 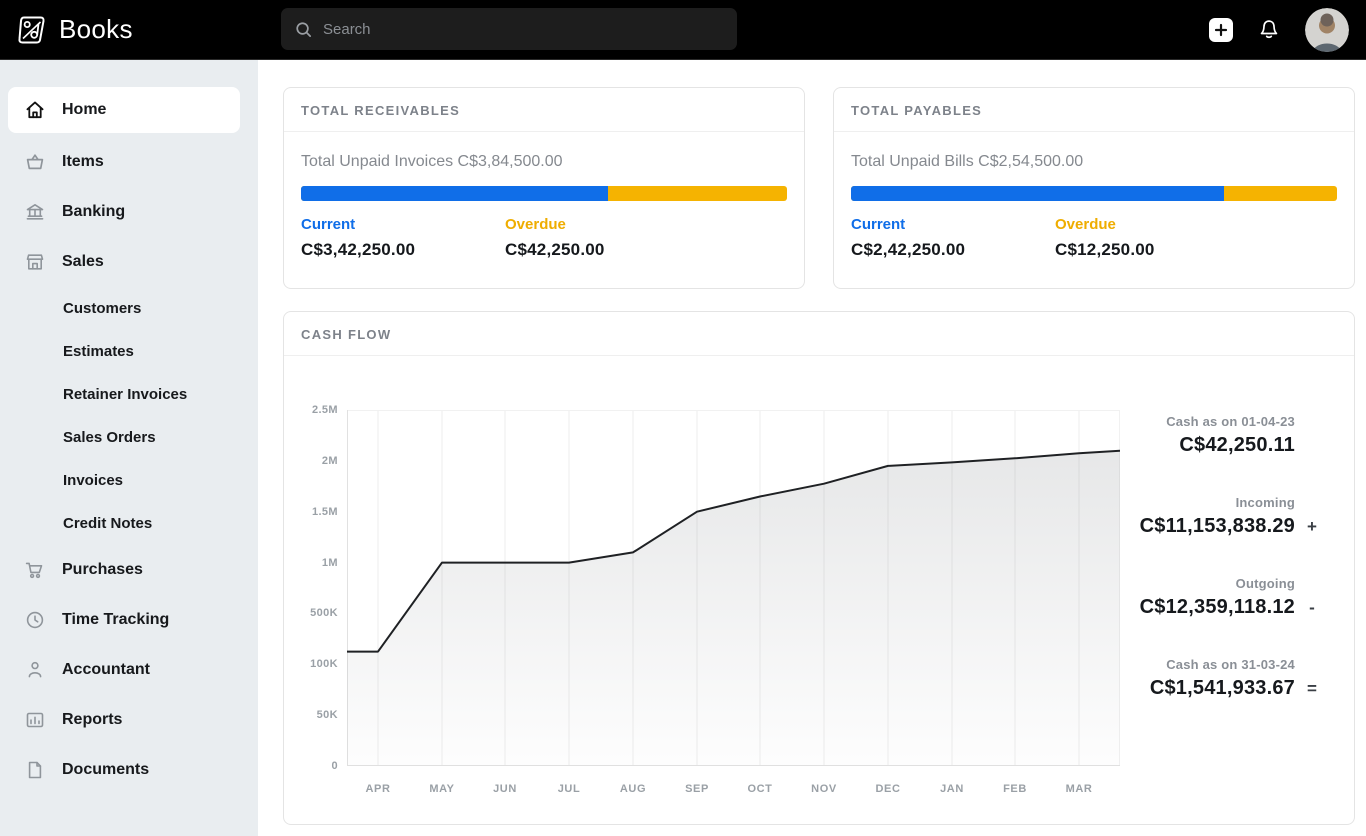 I want to click on x-tick-label: SEP, so click(x=697, y=789).